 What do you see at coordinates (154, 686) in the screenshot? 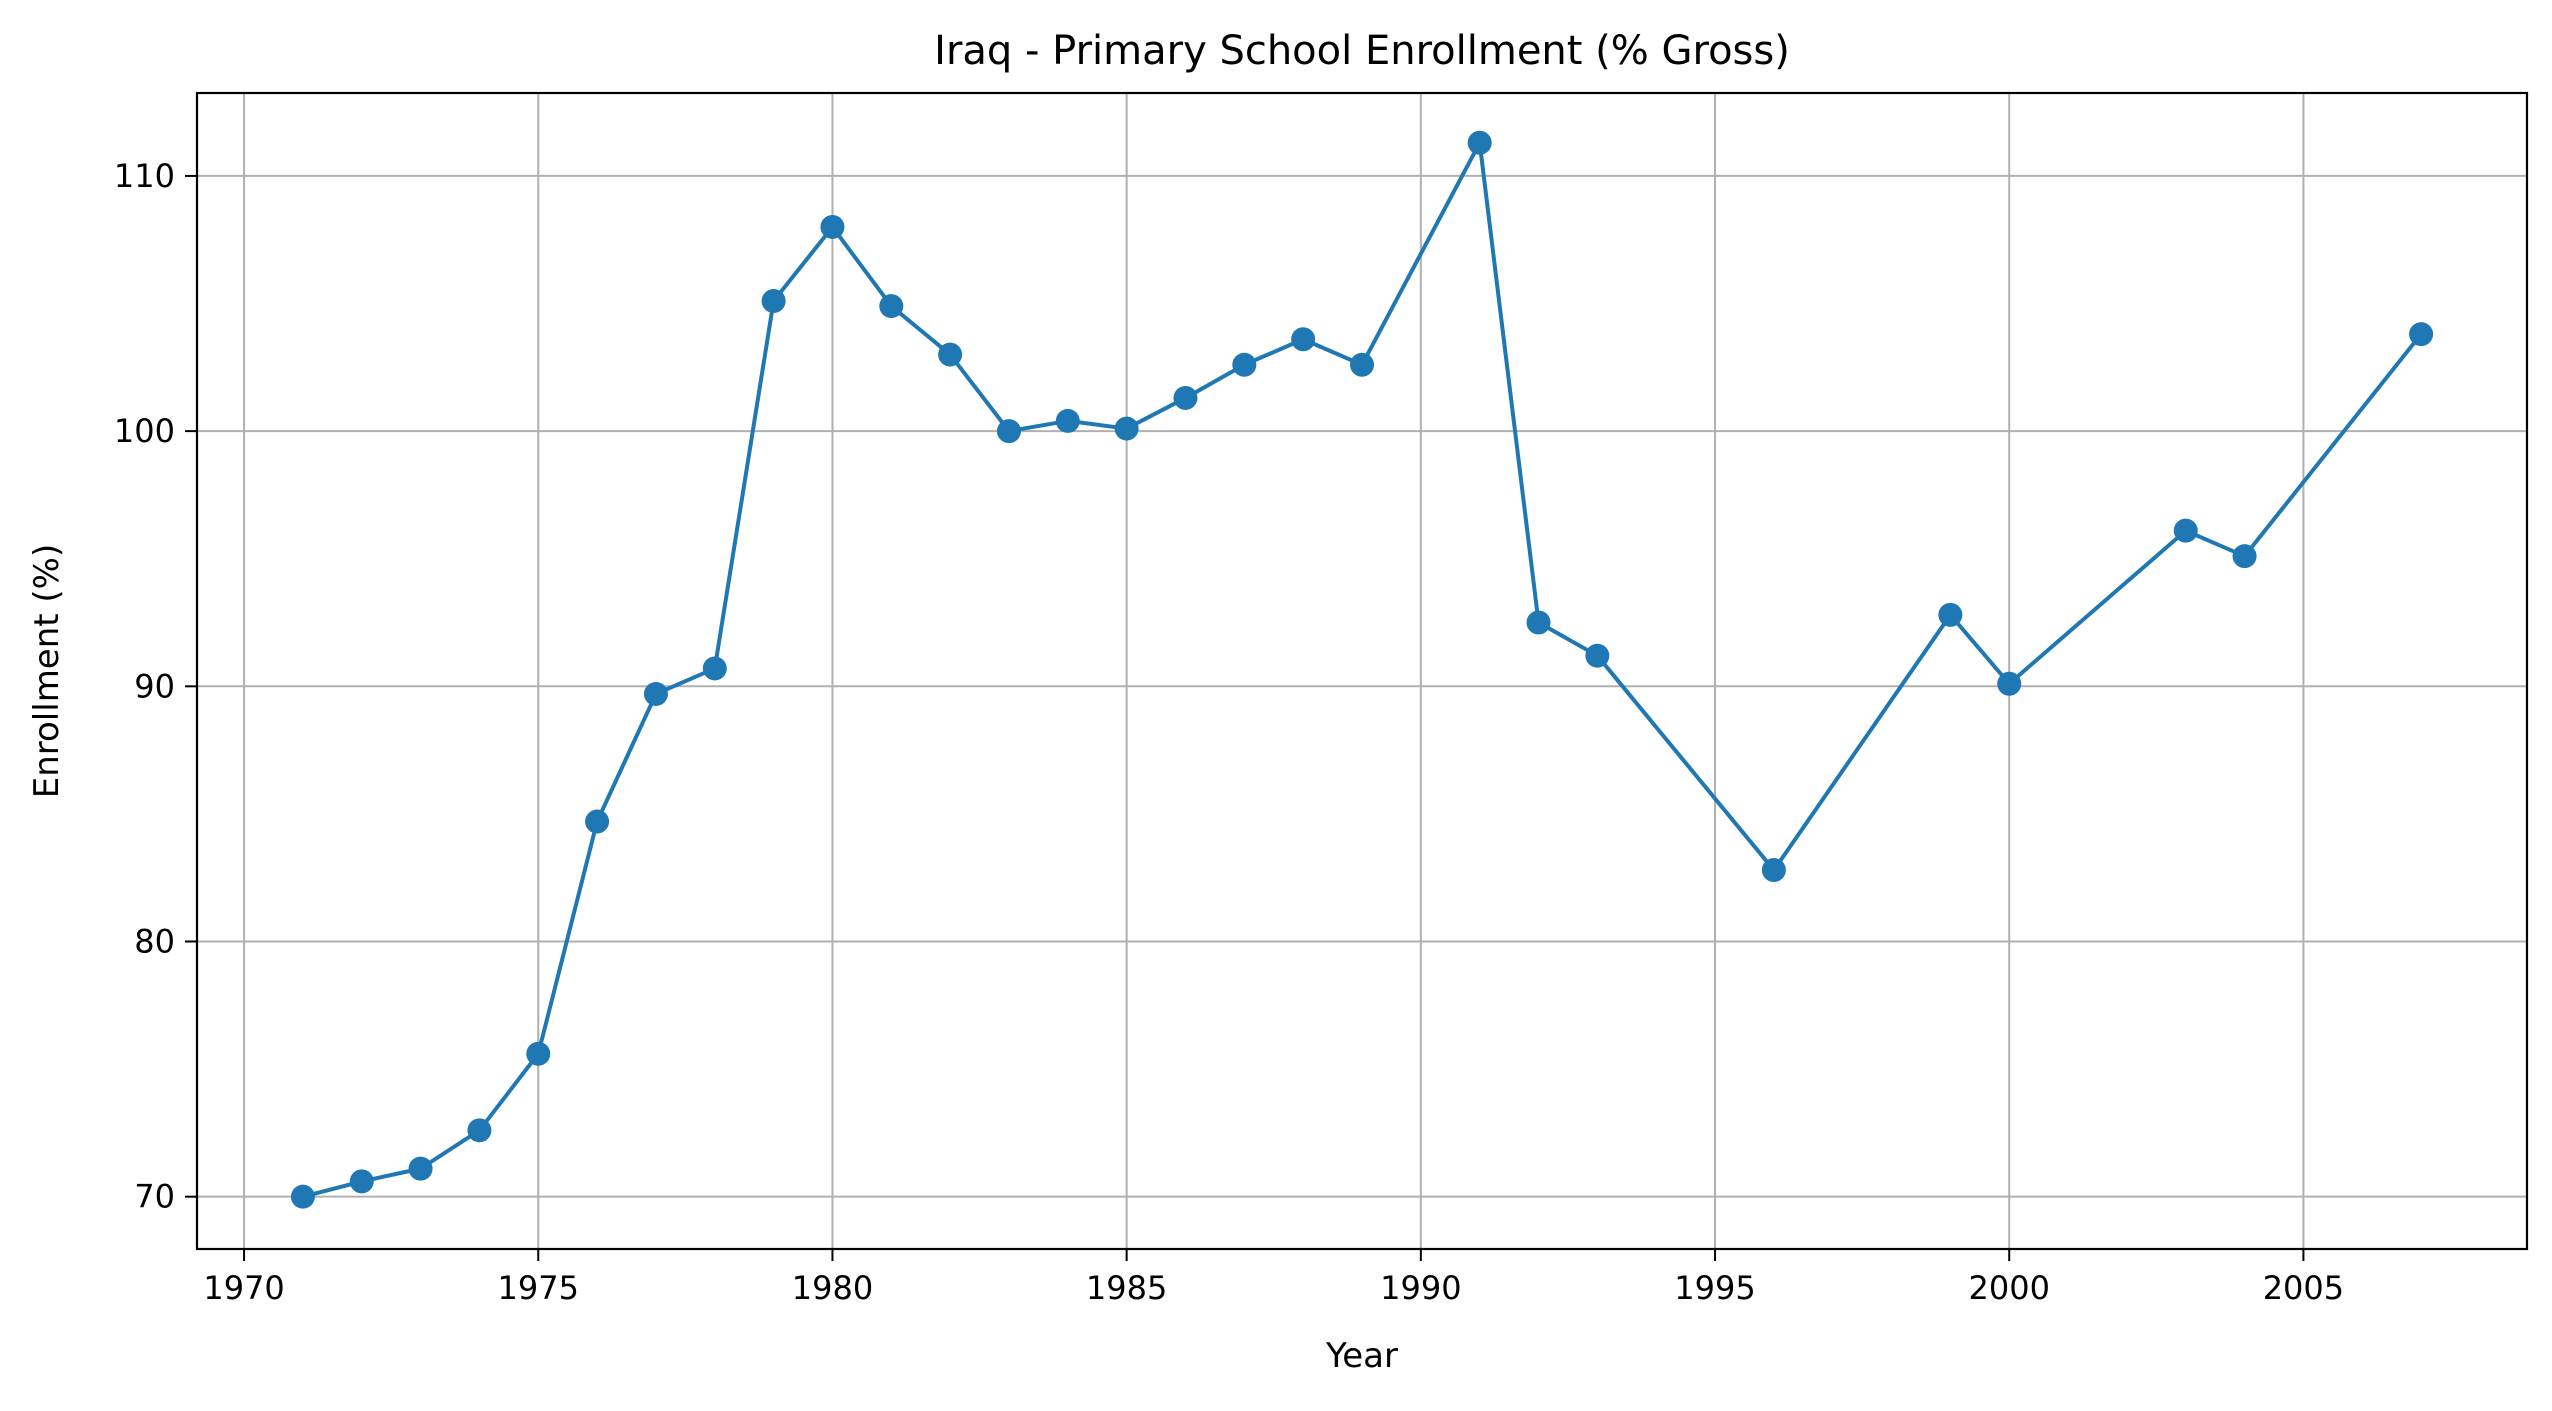
I see `y-tick-label: 90` at bounding box center [154, 686].